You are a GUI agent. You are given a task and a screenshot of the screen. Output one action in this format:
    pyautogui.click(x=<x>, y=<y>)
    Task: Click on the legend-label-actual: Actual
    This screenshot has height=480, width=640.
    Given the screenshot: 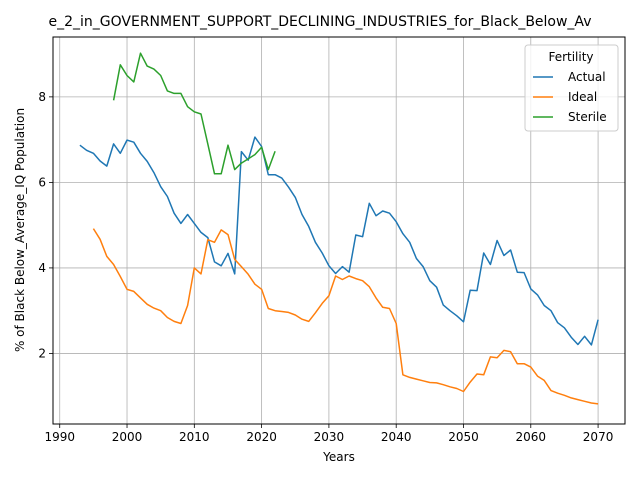 What is the action you would take?
    pyautogui.click(x=587, y=77)
    